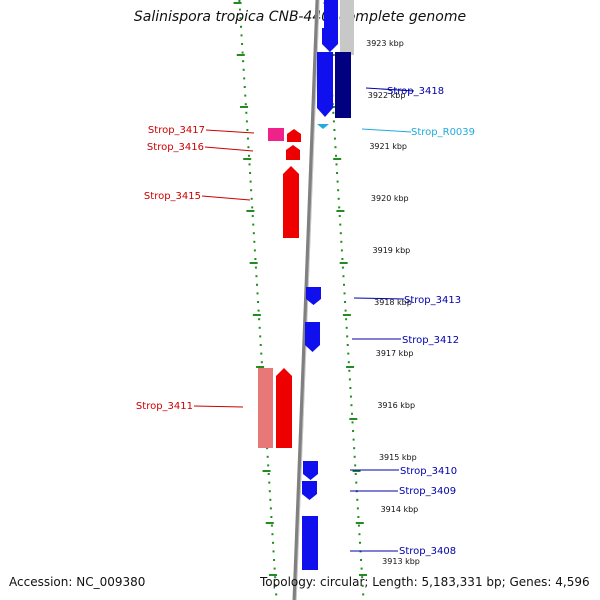 The image size is (600, 600). I want to click on ruler-tick-label: 3913 kbp, so click(401, 561).